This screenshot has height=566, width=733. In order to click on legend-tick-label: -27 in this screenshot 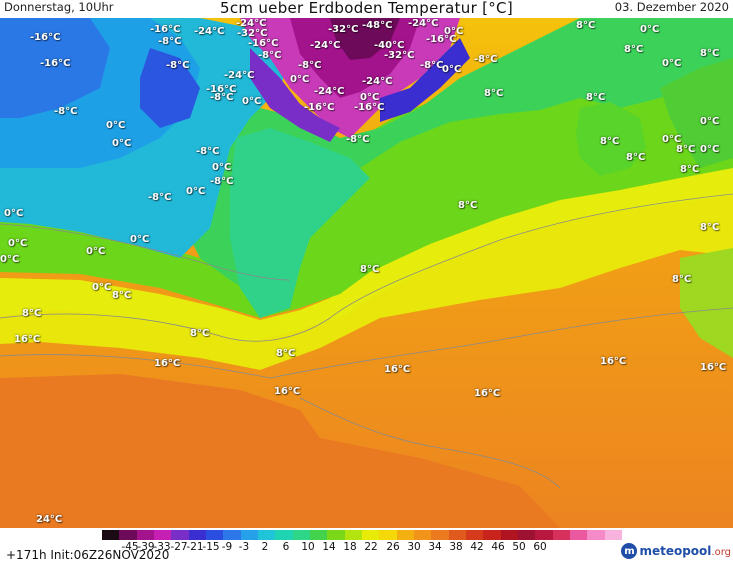, I will do `click(179, 547)`.